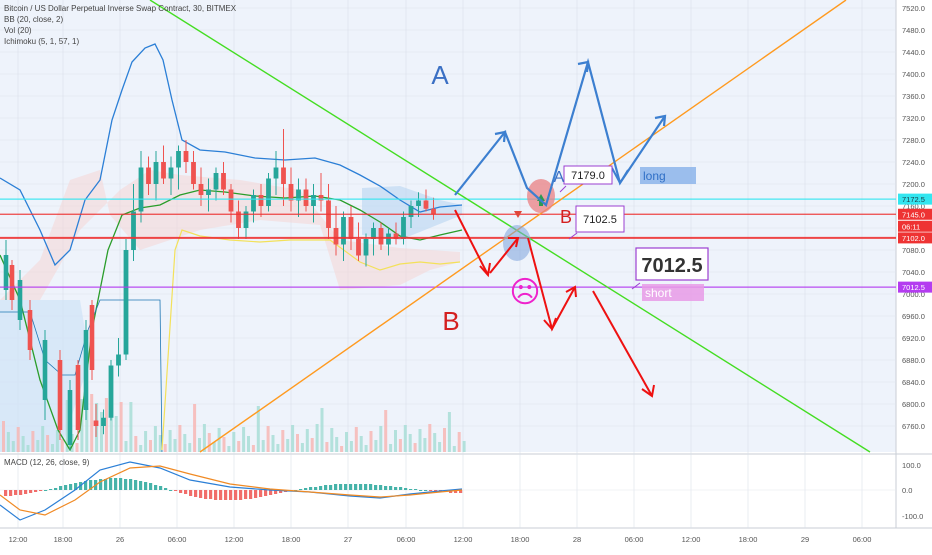  Describe the element at coordinates (636, 286) in the screenshot. I see `callout-7012-pointer` at that location.